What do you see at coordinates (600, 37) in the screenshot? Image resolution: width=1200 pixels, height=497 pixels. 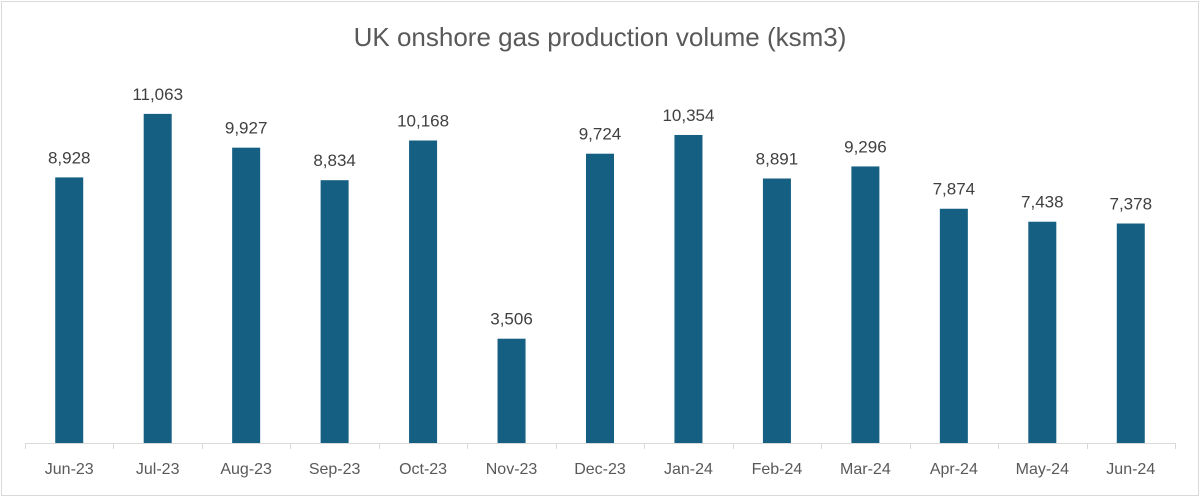 I see `chart-title: UK onshore gas production volume (ksm3)` at bounding box center [600, 37].